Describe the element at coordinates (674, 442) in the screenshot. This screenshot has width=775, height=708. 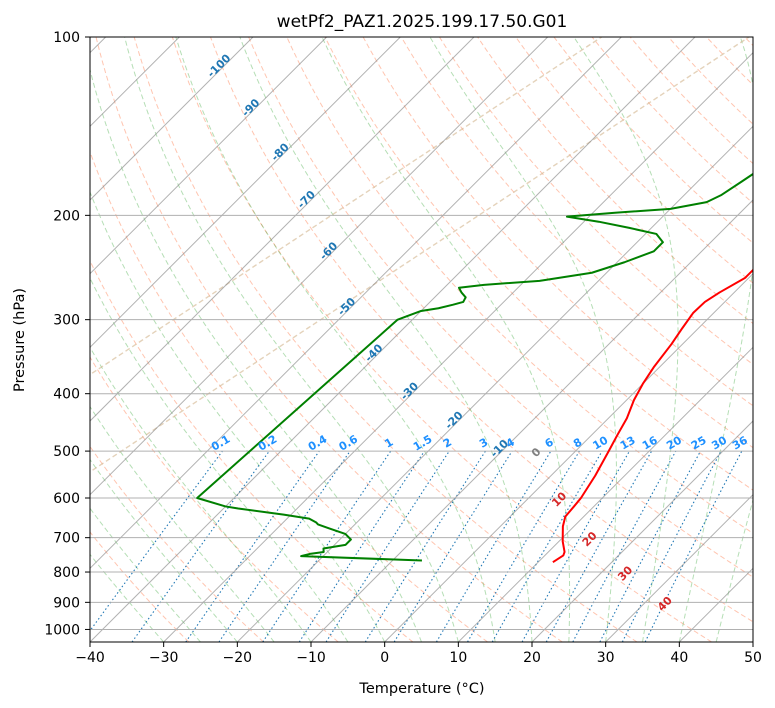
I see `mixing-ratio-label: 20` at that location.